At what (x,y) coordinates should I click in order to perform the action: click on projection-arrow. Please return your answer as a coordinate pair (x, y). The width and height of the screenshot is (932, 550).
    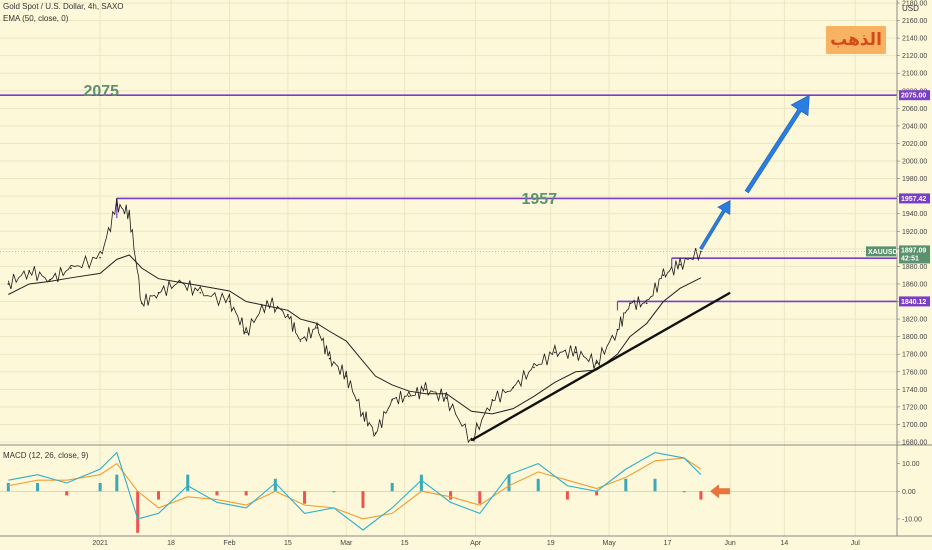
    Looking at the image, I should click on (777, 144).